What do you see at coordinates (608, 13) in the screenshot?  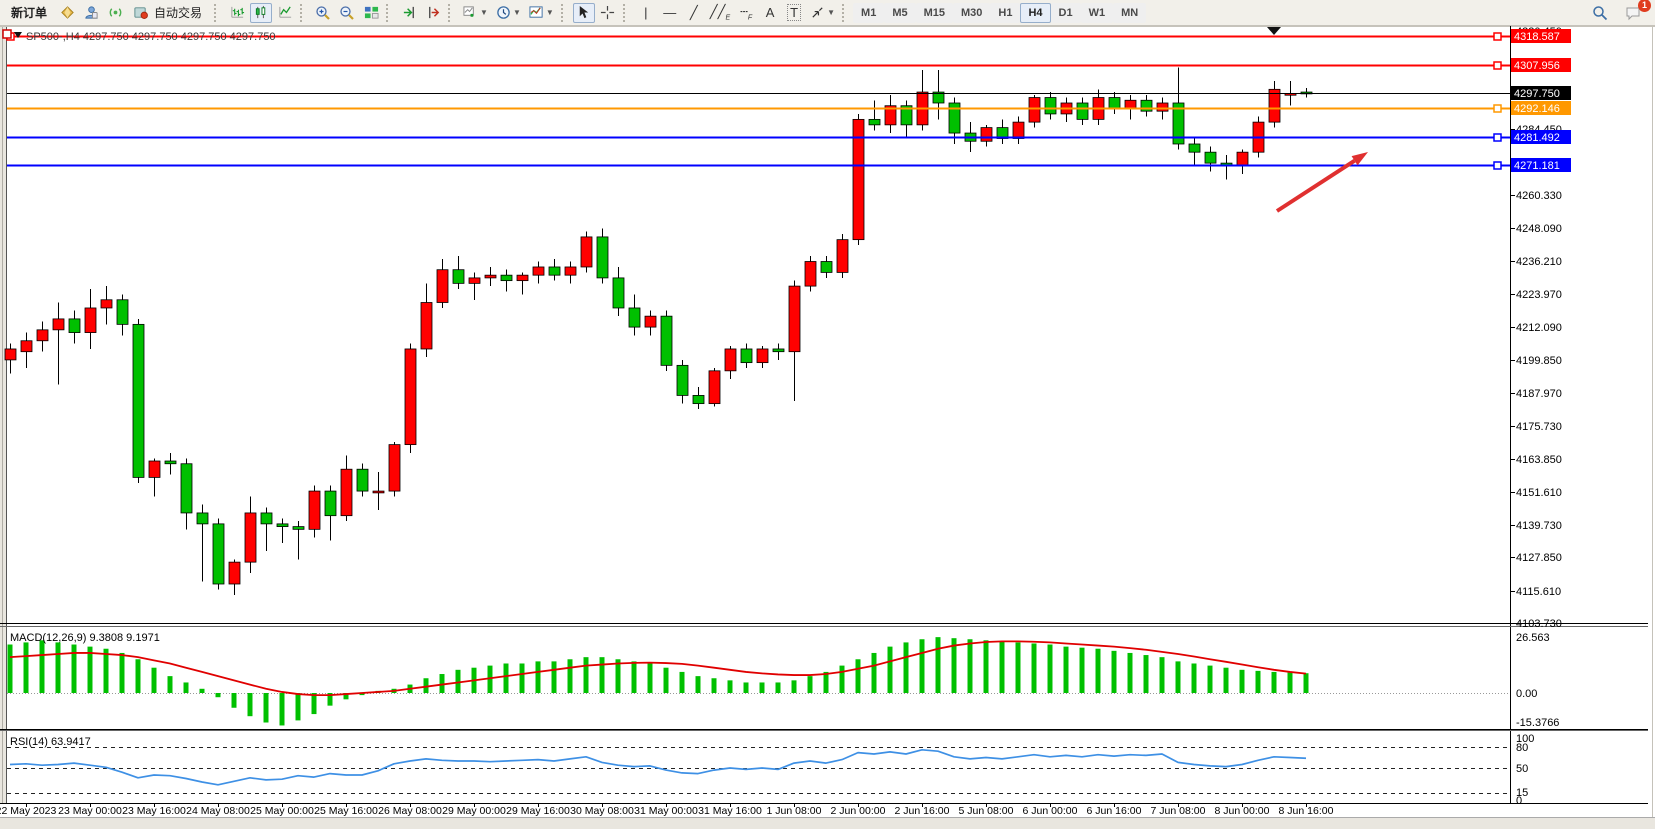 I see `crosshair-button` at bounding box center [608, 13].